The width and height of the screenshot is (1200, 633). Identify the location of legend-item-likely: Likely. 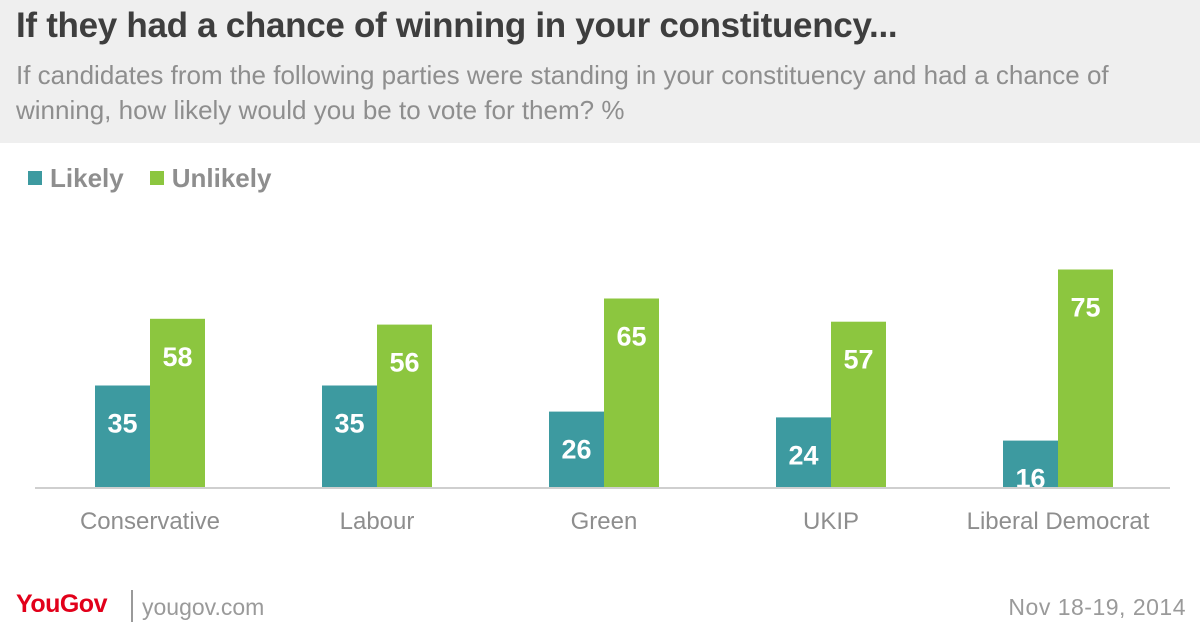
(76, 178).